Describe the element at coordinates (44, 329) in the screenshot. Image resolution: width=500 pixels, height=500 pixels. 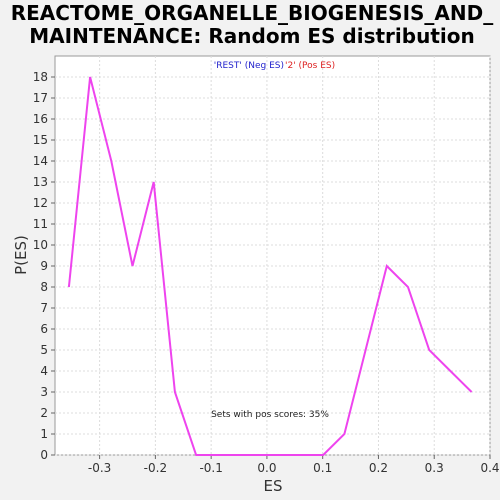
I see `y-tick-label: 6` at that location.